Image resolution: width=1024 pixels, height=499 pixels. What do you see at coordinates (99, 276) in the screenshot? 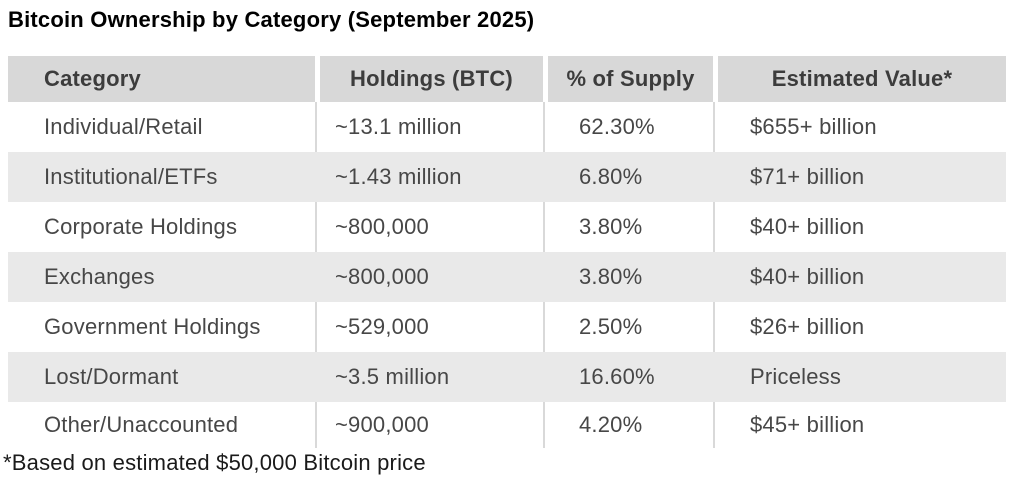
I see `cell-category: Exchanges` at bounding box center [99, 276].